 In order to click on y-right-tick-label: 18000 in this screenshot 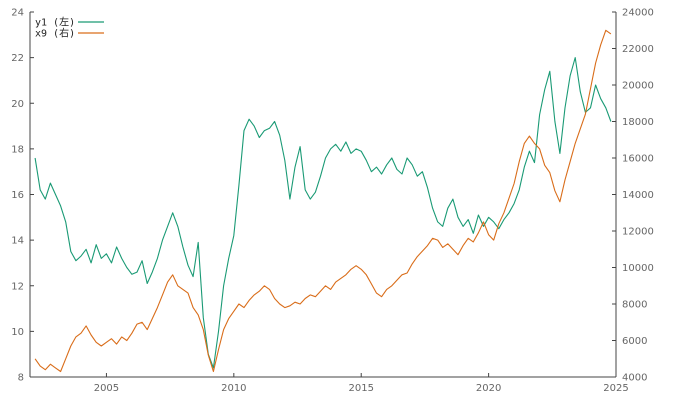, I will do `click(638, 122)`.